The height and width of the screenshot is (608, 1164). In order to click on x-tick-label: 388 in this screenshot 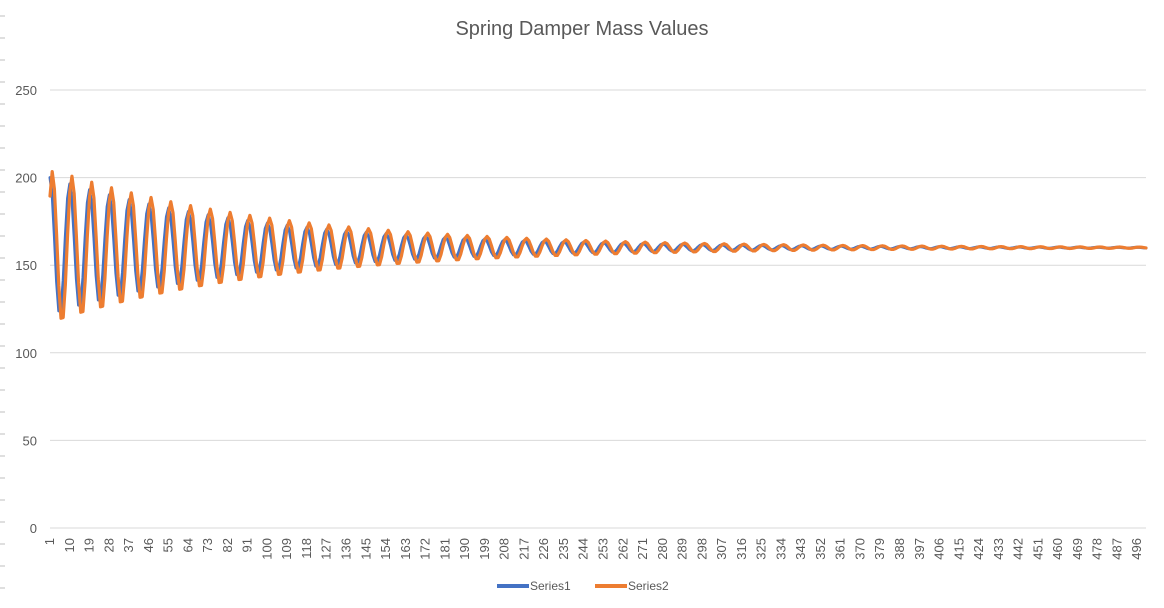, I will do `click(899, 549)`.